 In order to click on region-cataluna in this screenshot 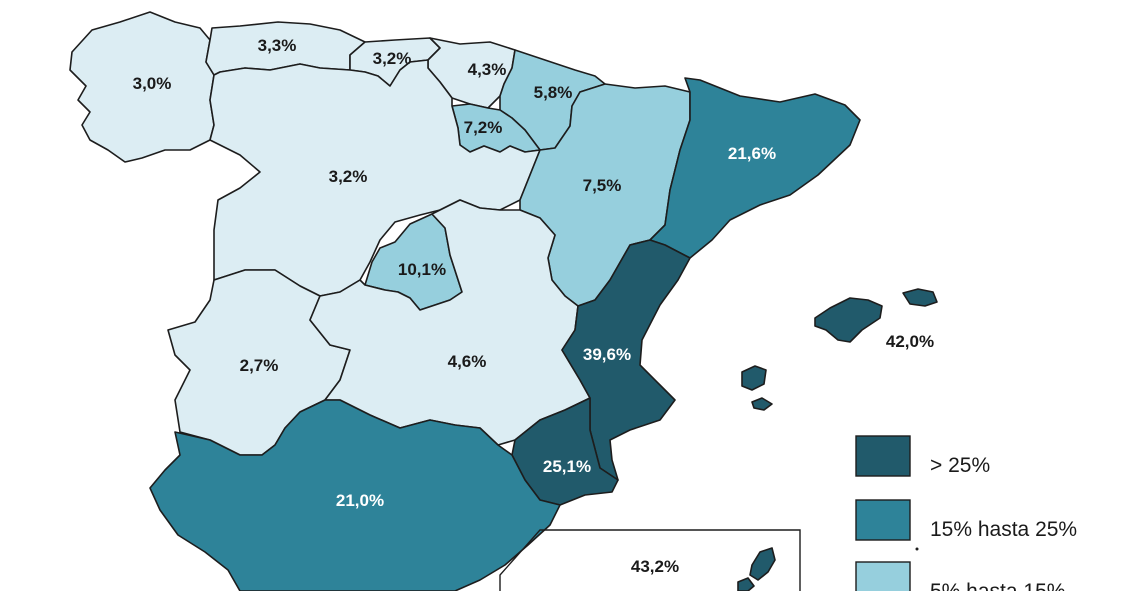, I will do `click(755, 168)`.